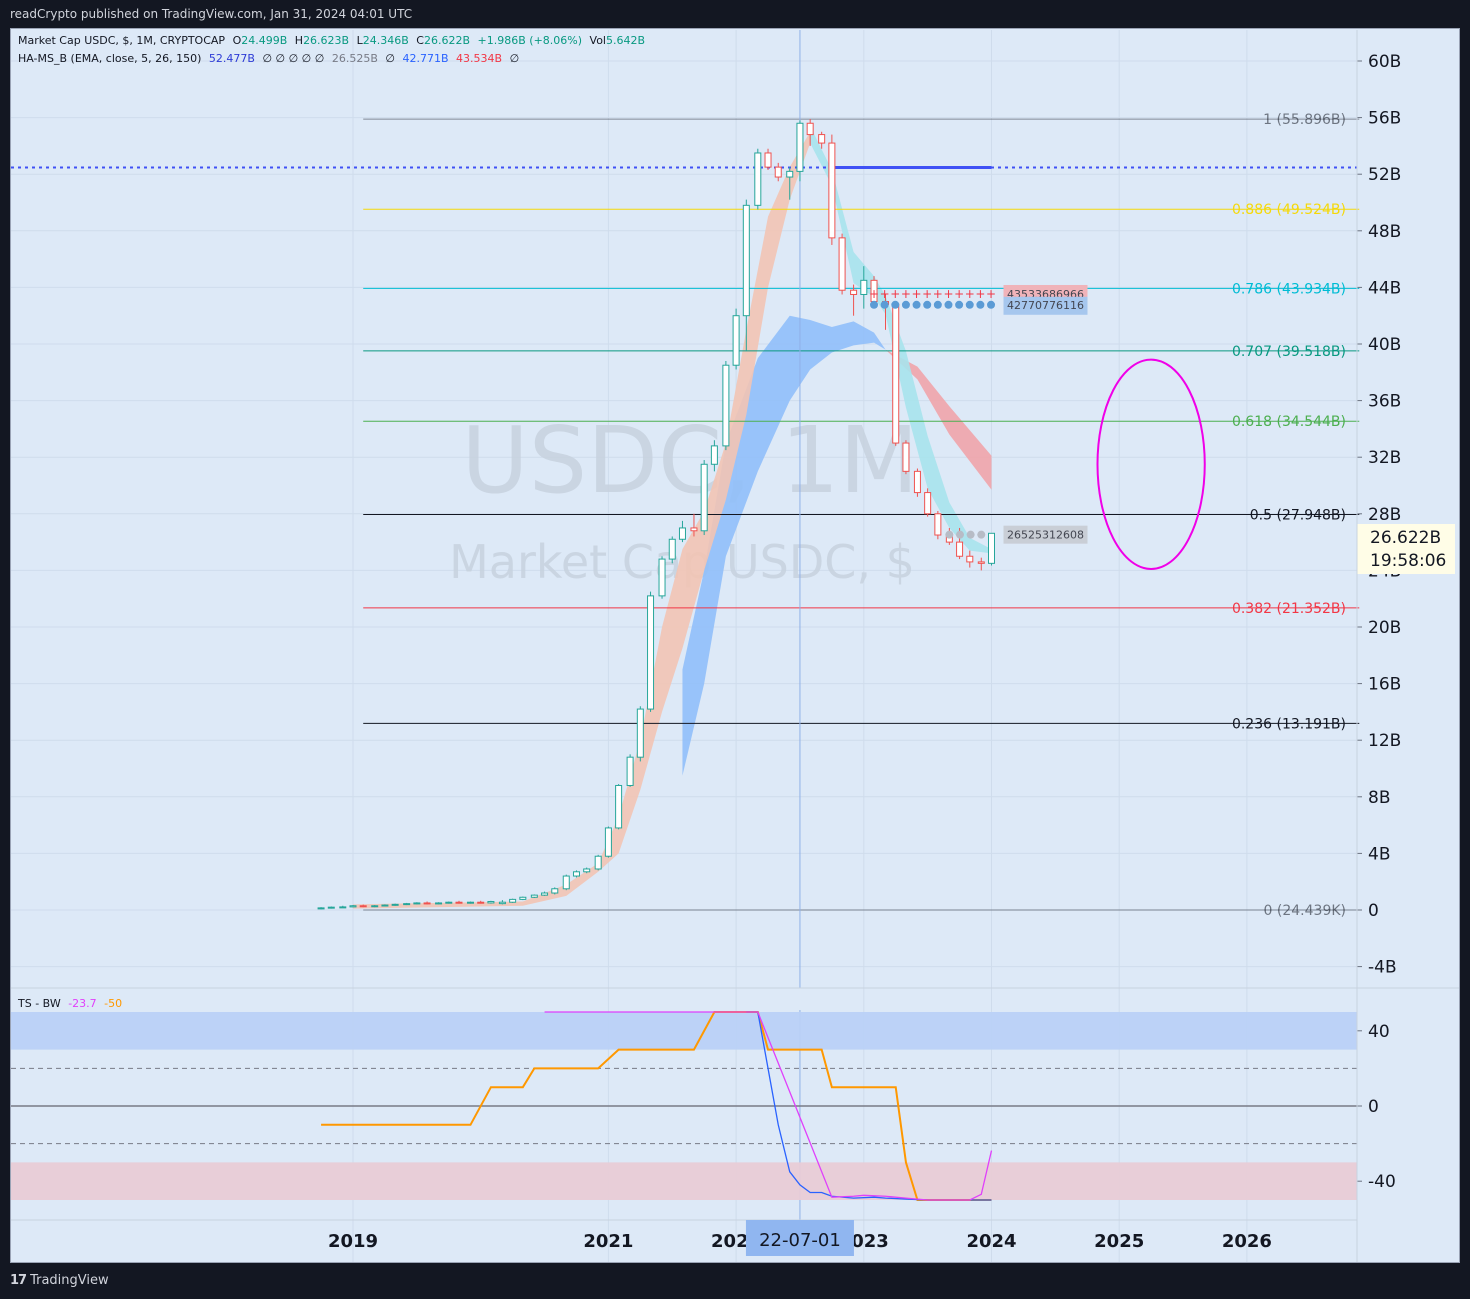 The height and width of the screenshot is (1299, 1470). Describe the element at coordinates (1384, 232) in the screenshot. I see `price-axis-label-13: 48B` at that location.